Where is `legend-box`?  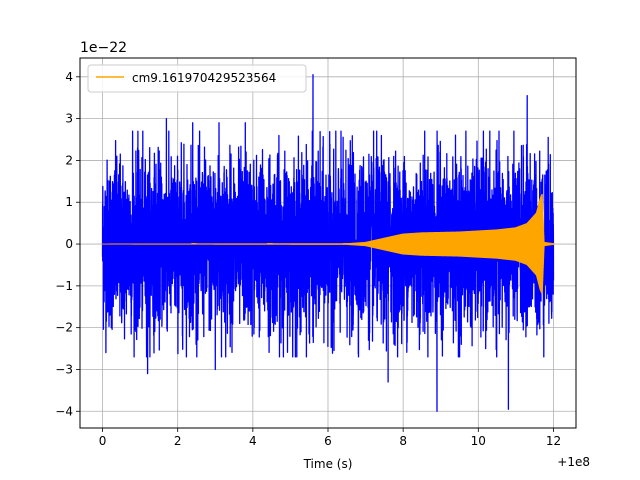 legend-box is located at coordinates (197, 78).